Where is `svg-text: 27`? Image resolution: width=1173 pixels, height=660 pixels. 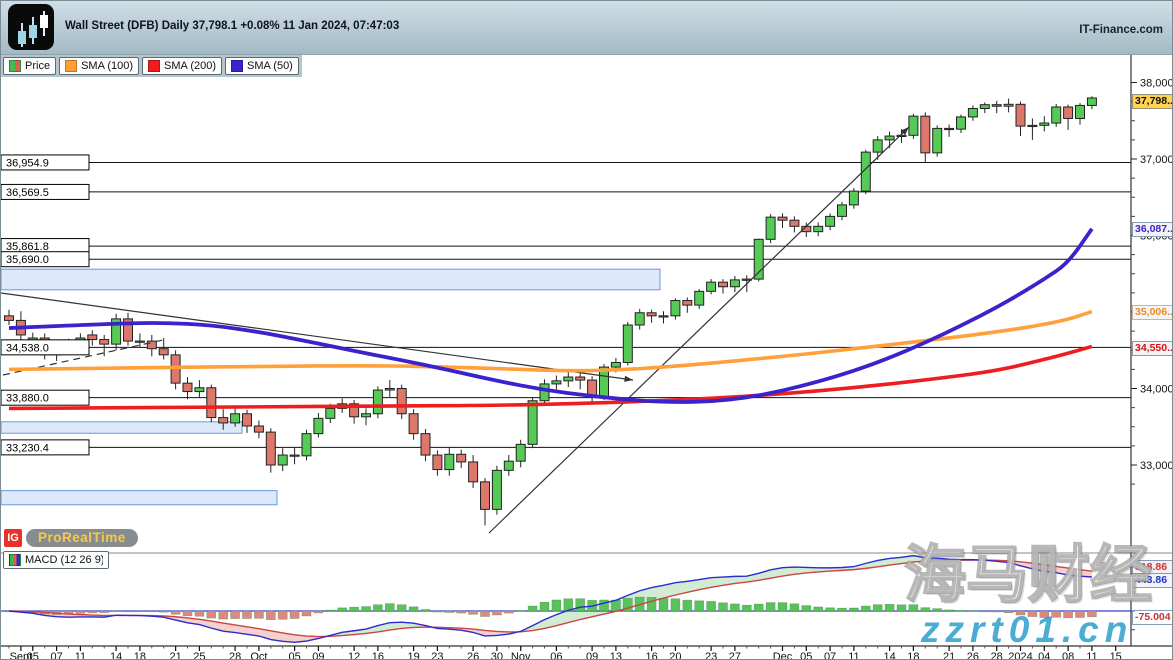 svg-text: 27 is located at coordinates (735, 655).